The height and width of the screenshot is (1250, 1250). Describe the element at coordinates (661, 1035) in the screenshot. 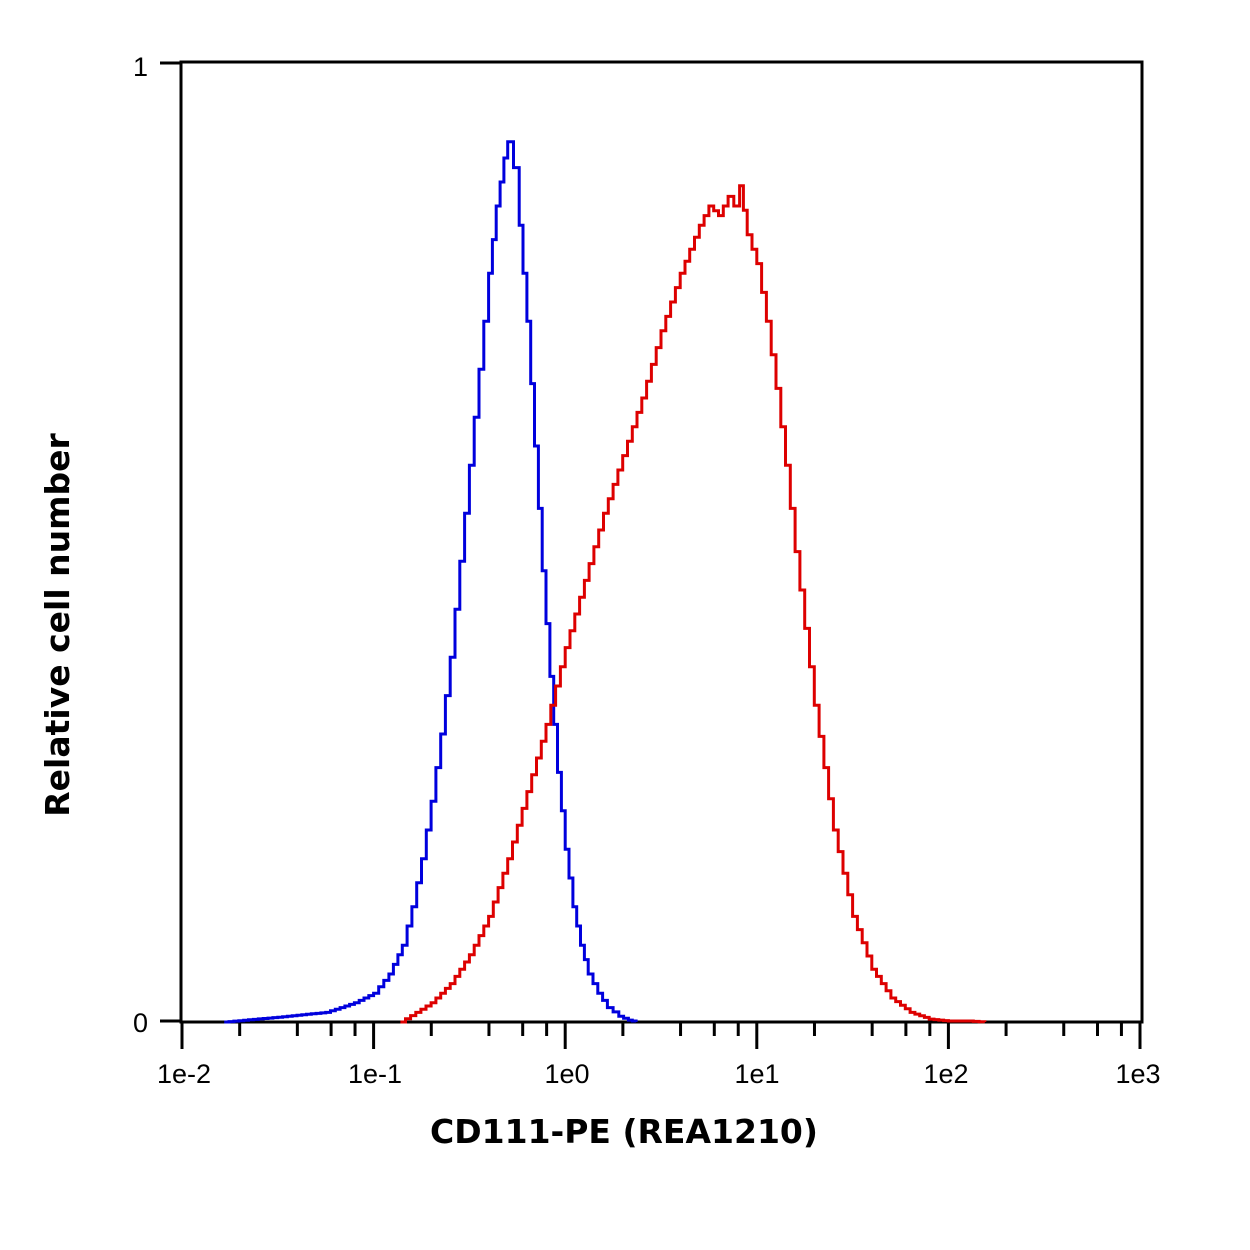

I see `x-axis-ticks` at that location.